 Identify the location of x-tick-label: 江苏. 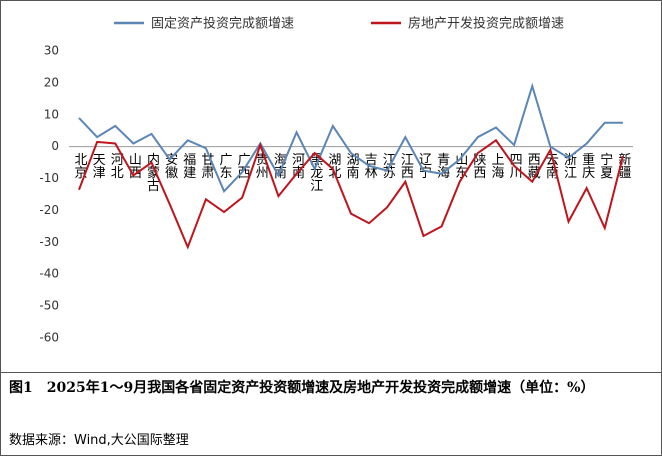
(388, 166).